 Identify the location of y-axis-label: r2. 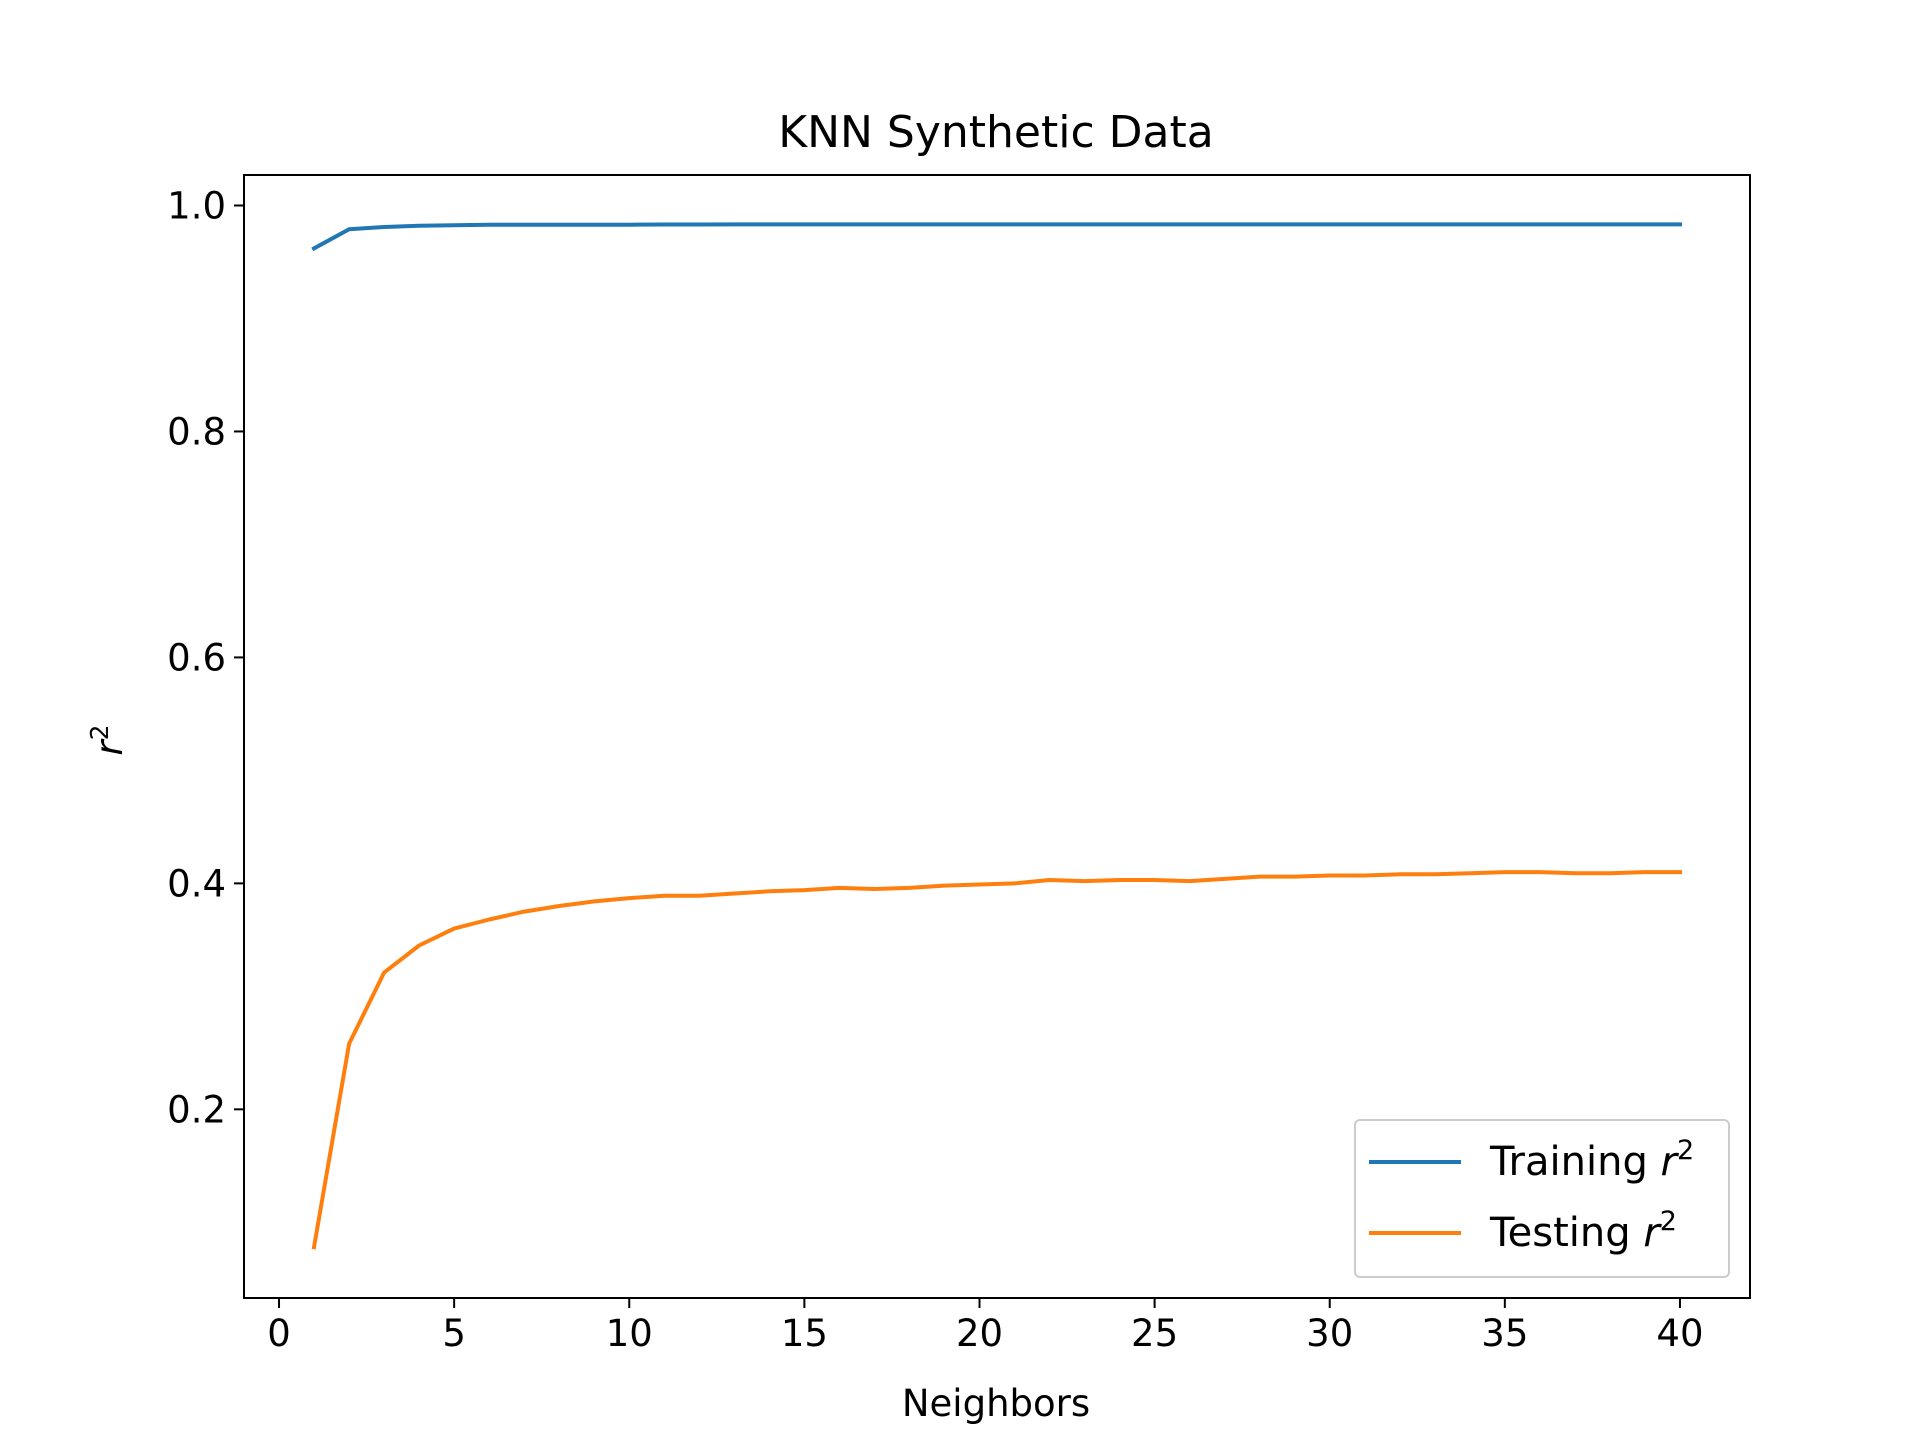
(108, 739).